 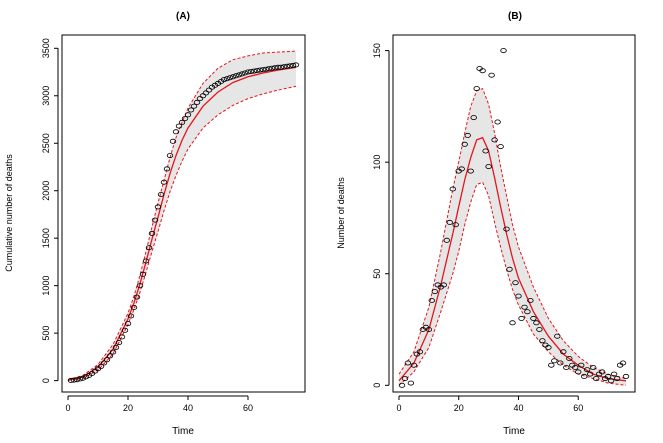 I want to click on y-tick-label: 0, so click(x=46, y=380).